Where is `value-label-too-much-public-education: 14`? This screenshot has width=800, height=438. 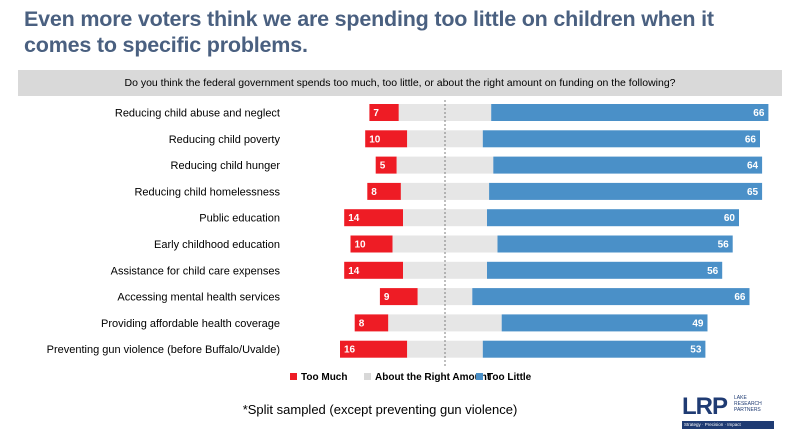 value-label-too-much-public-education: 14 is located at coordinates (354, 218).